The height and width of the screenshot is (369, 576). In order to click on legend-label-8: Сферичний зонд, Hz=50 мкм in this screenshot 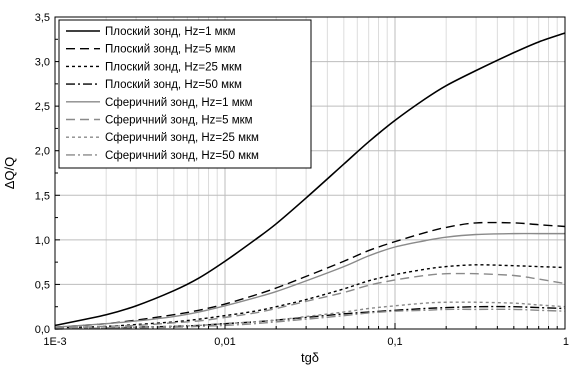, I will do `click(182, 156)`.